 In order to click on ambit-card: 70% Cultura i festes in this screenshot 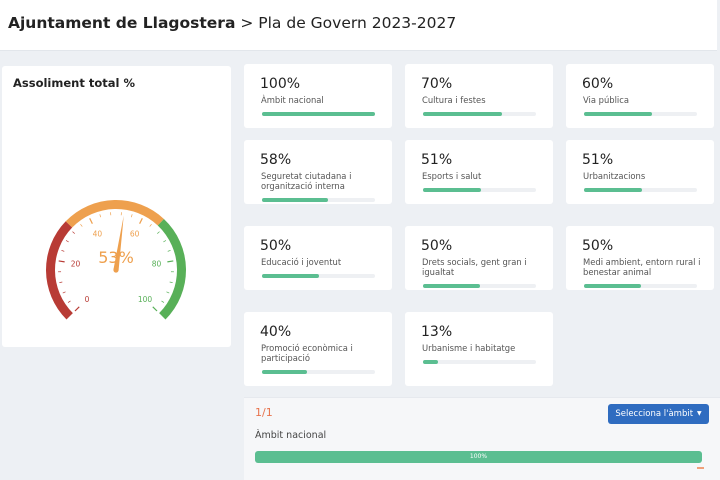, I will do `click(479, 96)`.